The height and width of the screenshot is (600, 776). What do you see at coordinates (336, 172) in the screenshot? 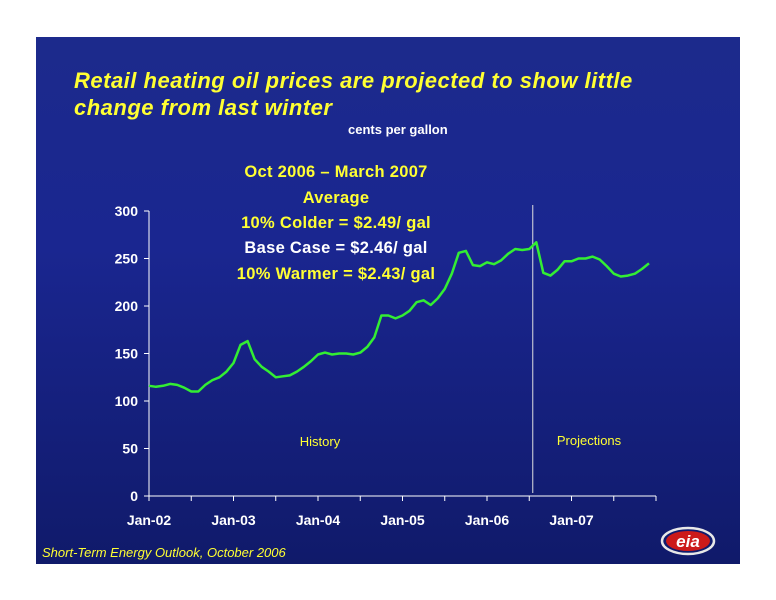
I see `annotation-period: Oct 2006 – March 2007` at bounding box center [336, 172].